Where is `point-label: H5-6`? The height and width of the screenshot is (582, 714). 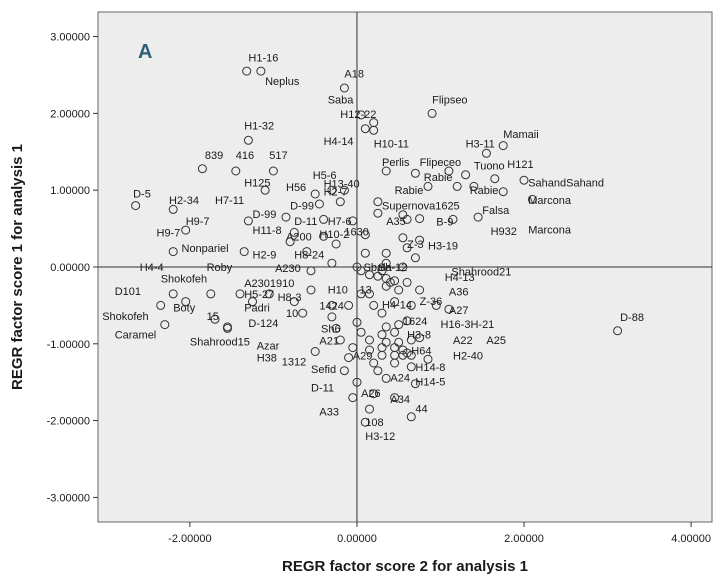
point-label: H5-6 is located at coordinates (325, 176).